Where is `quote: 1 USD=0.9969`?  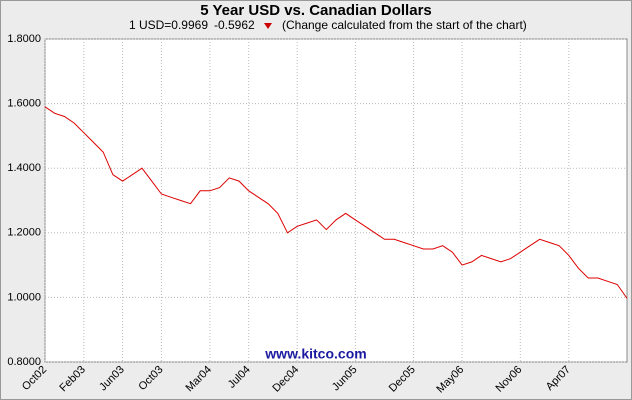
quote: 1 USD=0.9969 is located at coordinates (168, 25).